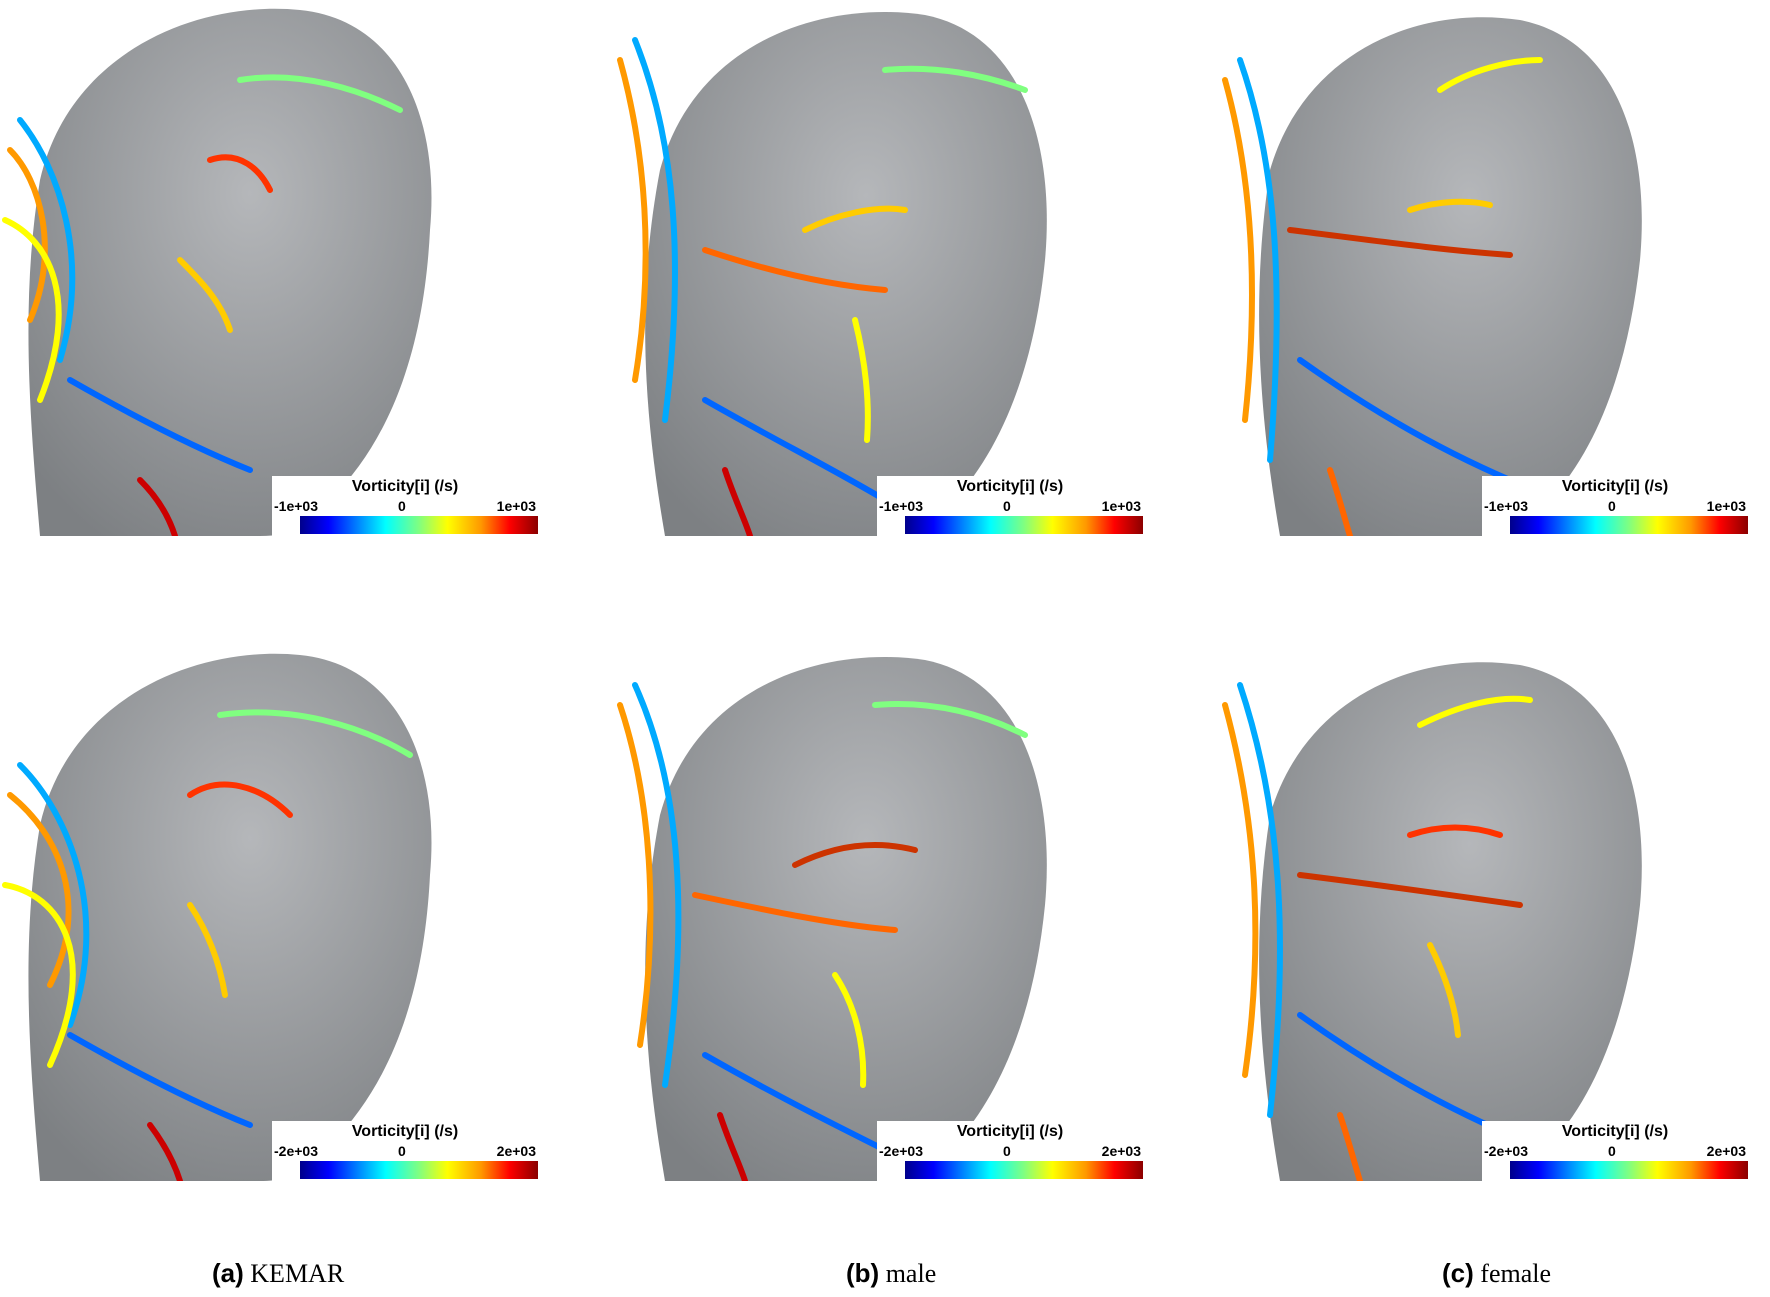 This screenshot has width=1770, height=1297. I want to click on caption-letter: (a), so click(228, 1273).